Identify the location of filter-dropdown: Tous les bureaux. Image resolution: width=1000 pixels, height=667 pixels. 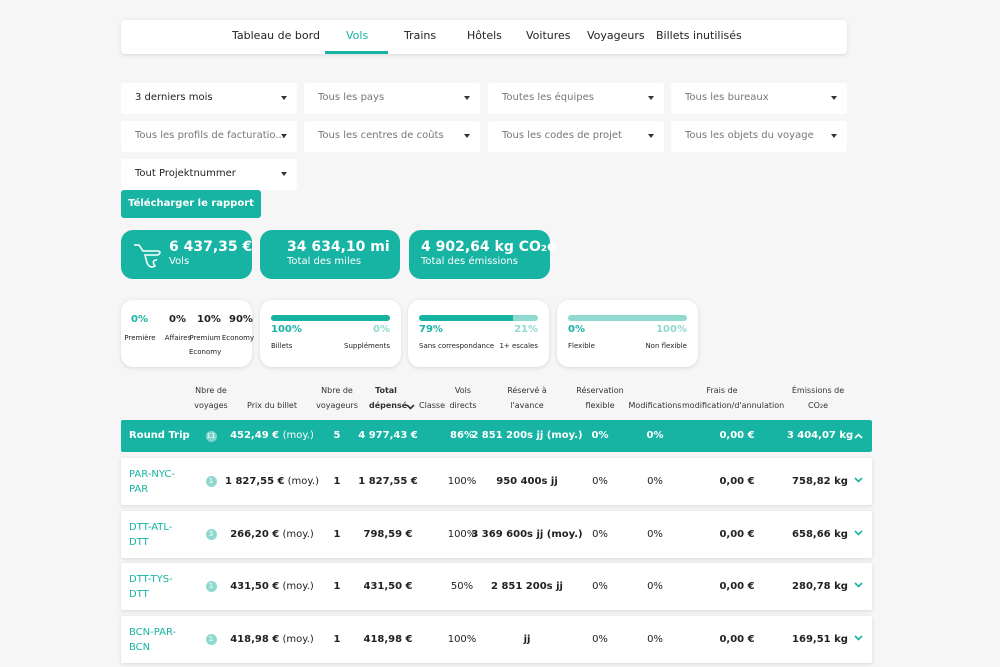
(759, 98).